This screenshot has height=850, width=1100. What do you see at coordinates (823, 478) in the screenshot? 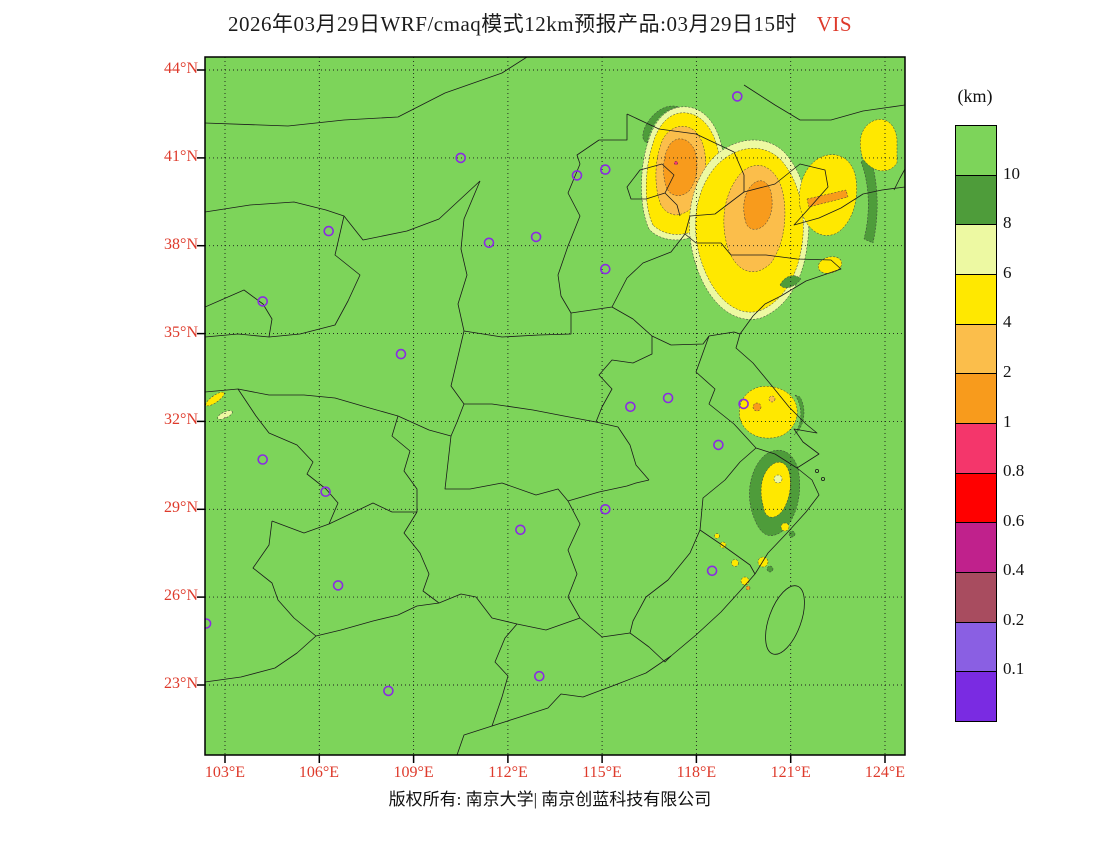
I see `island-dot` at bounding box center [823, 478].